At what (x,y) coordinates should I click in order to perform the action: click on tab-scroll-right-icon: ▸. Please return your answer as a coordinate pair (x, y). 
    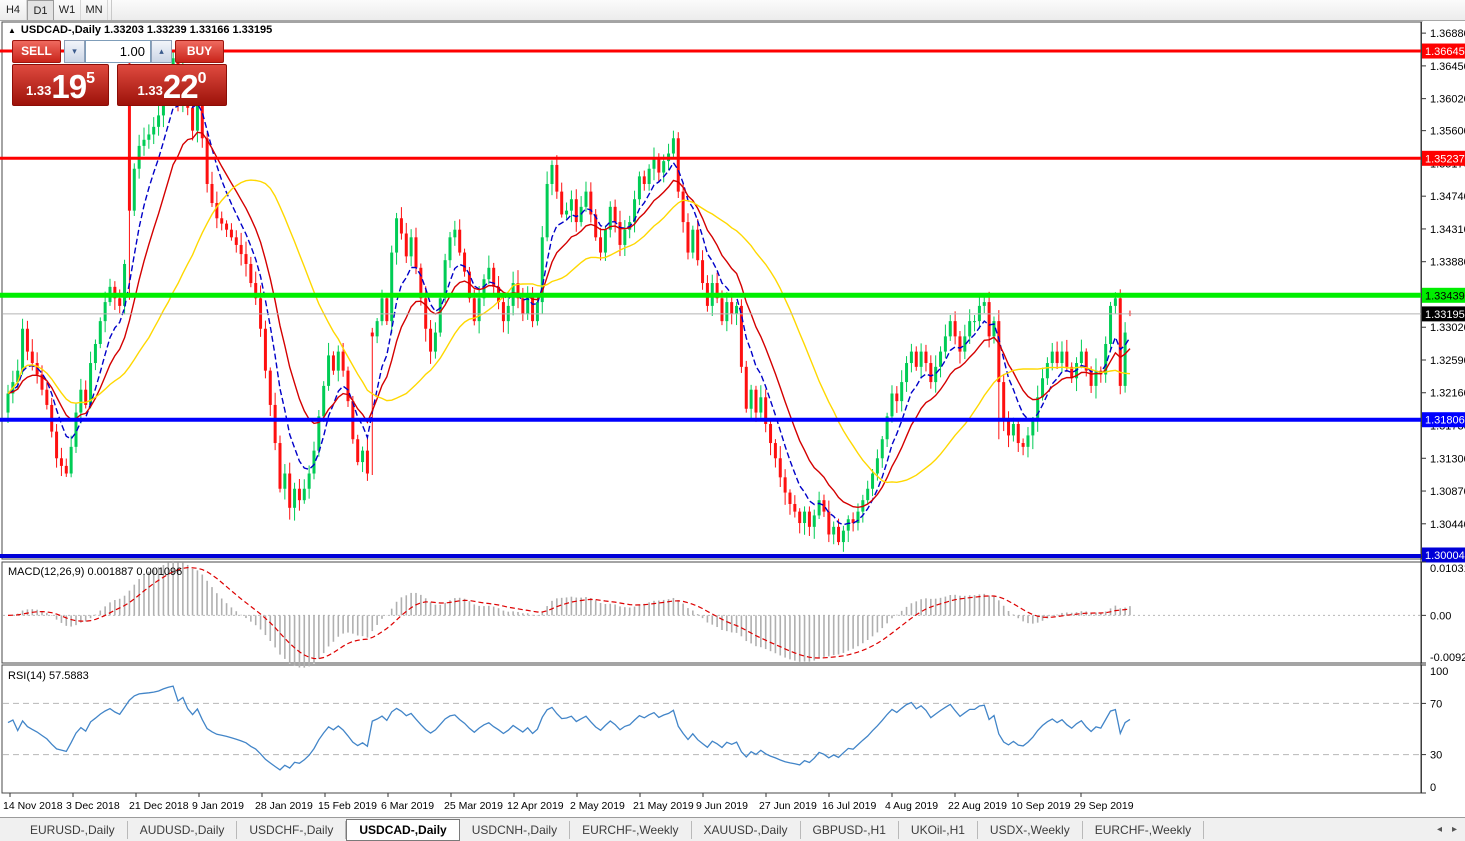
    Looking at the image, I should click on (1454, 829).